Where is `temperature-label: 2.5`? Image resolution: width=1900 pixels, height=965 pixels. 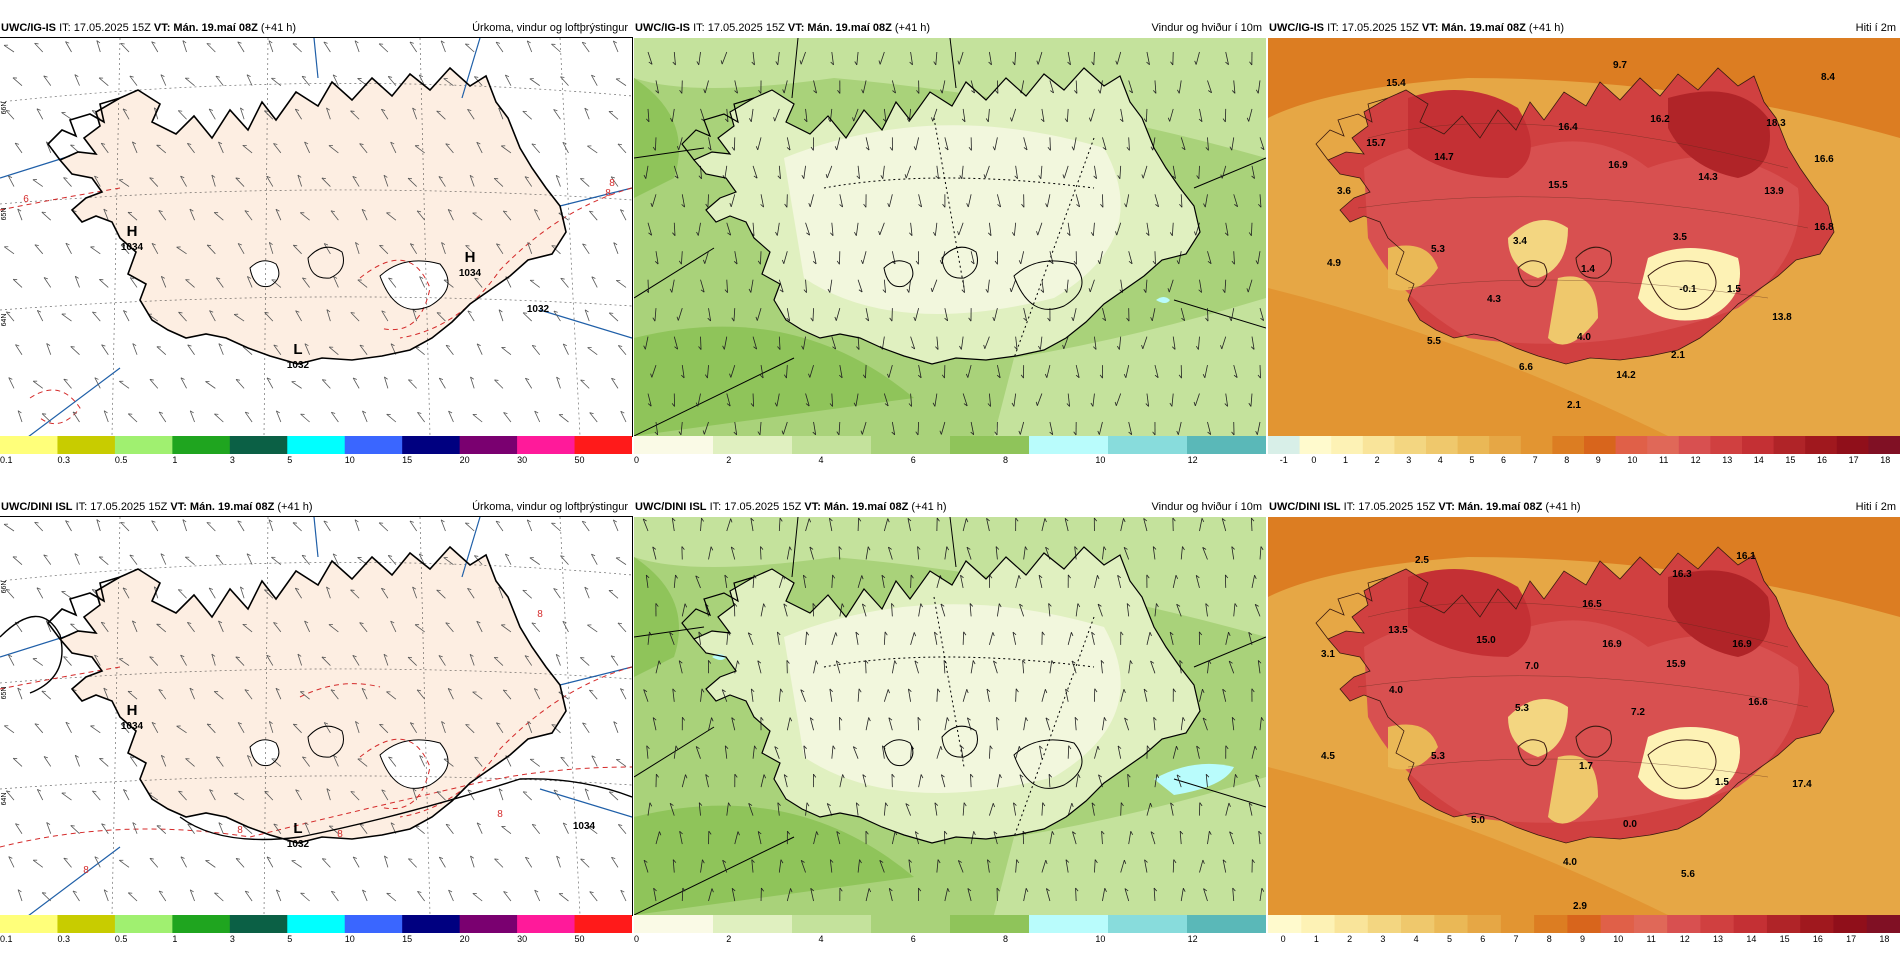
temperature-label: 2.5 is located at coordinates (1422, 560).